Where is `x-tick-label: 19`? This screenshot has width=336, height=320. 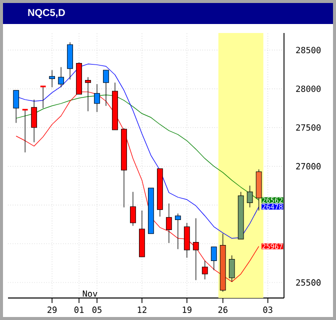
x-tick-label: 19 is located at coordinates (187, 309).